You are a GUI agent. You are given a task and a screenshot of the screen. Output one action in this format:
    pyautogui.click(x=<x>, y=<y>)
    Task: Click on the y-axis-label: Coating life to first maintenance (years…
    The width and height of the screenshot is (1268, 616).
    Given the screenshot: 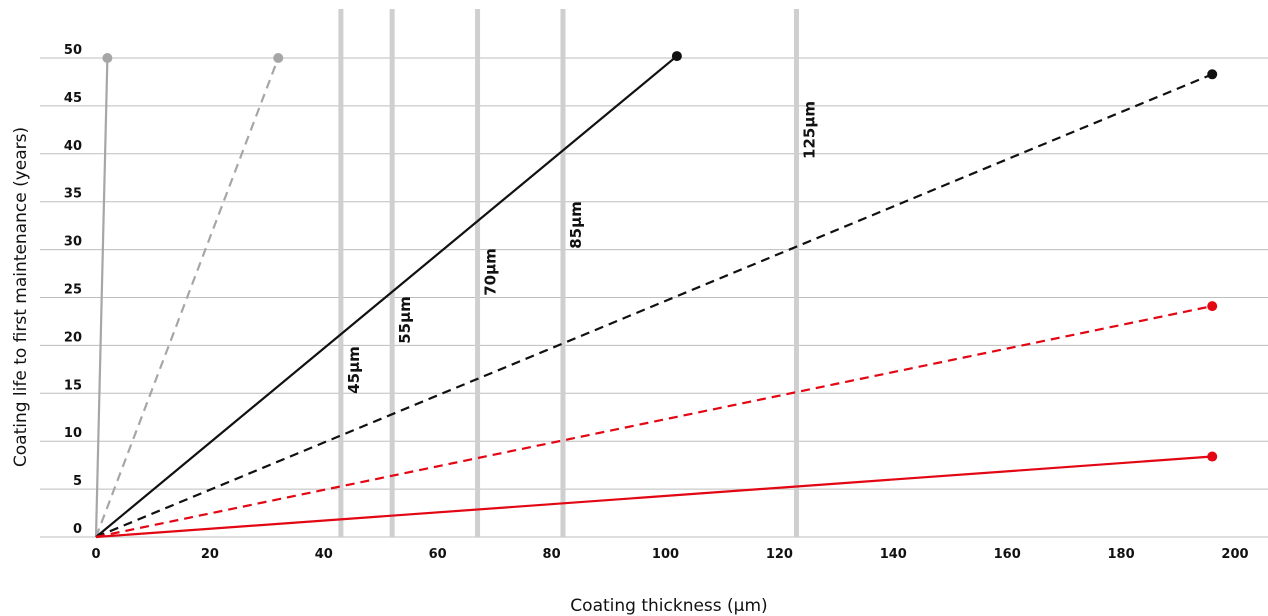 What is the action you would take?
    pyautogui.click(x=21, y=297)
    